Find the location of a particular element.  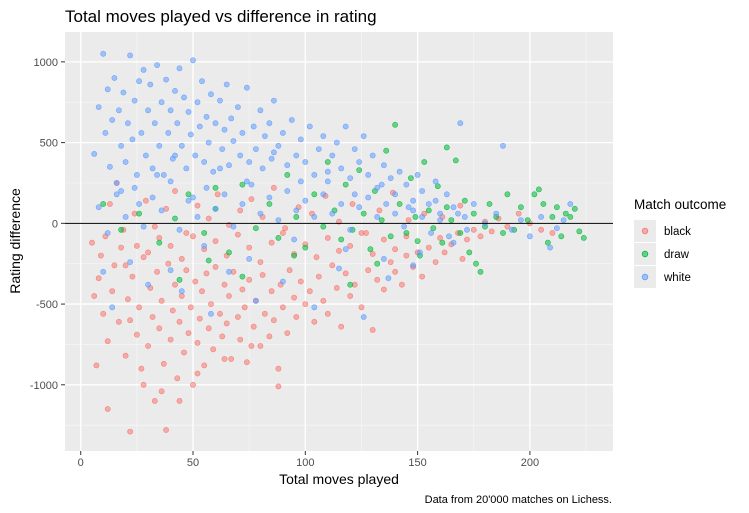

y-tick-label: -1000 is located at coordinates (44, 386).